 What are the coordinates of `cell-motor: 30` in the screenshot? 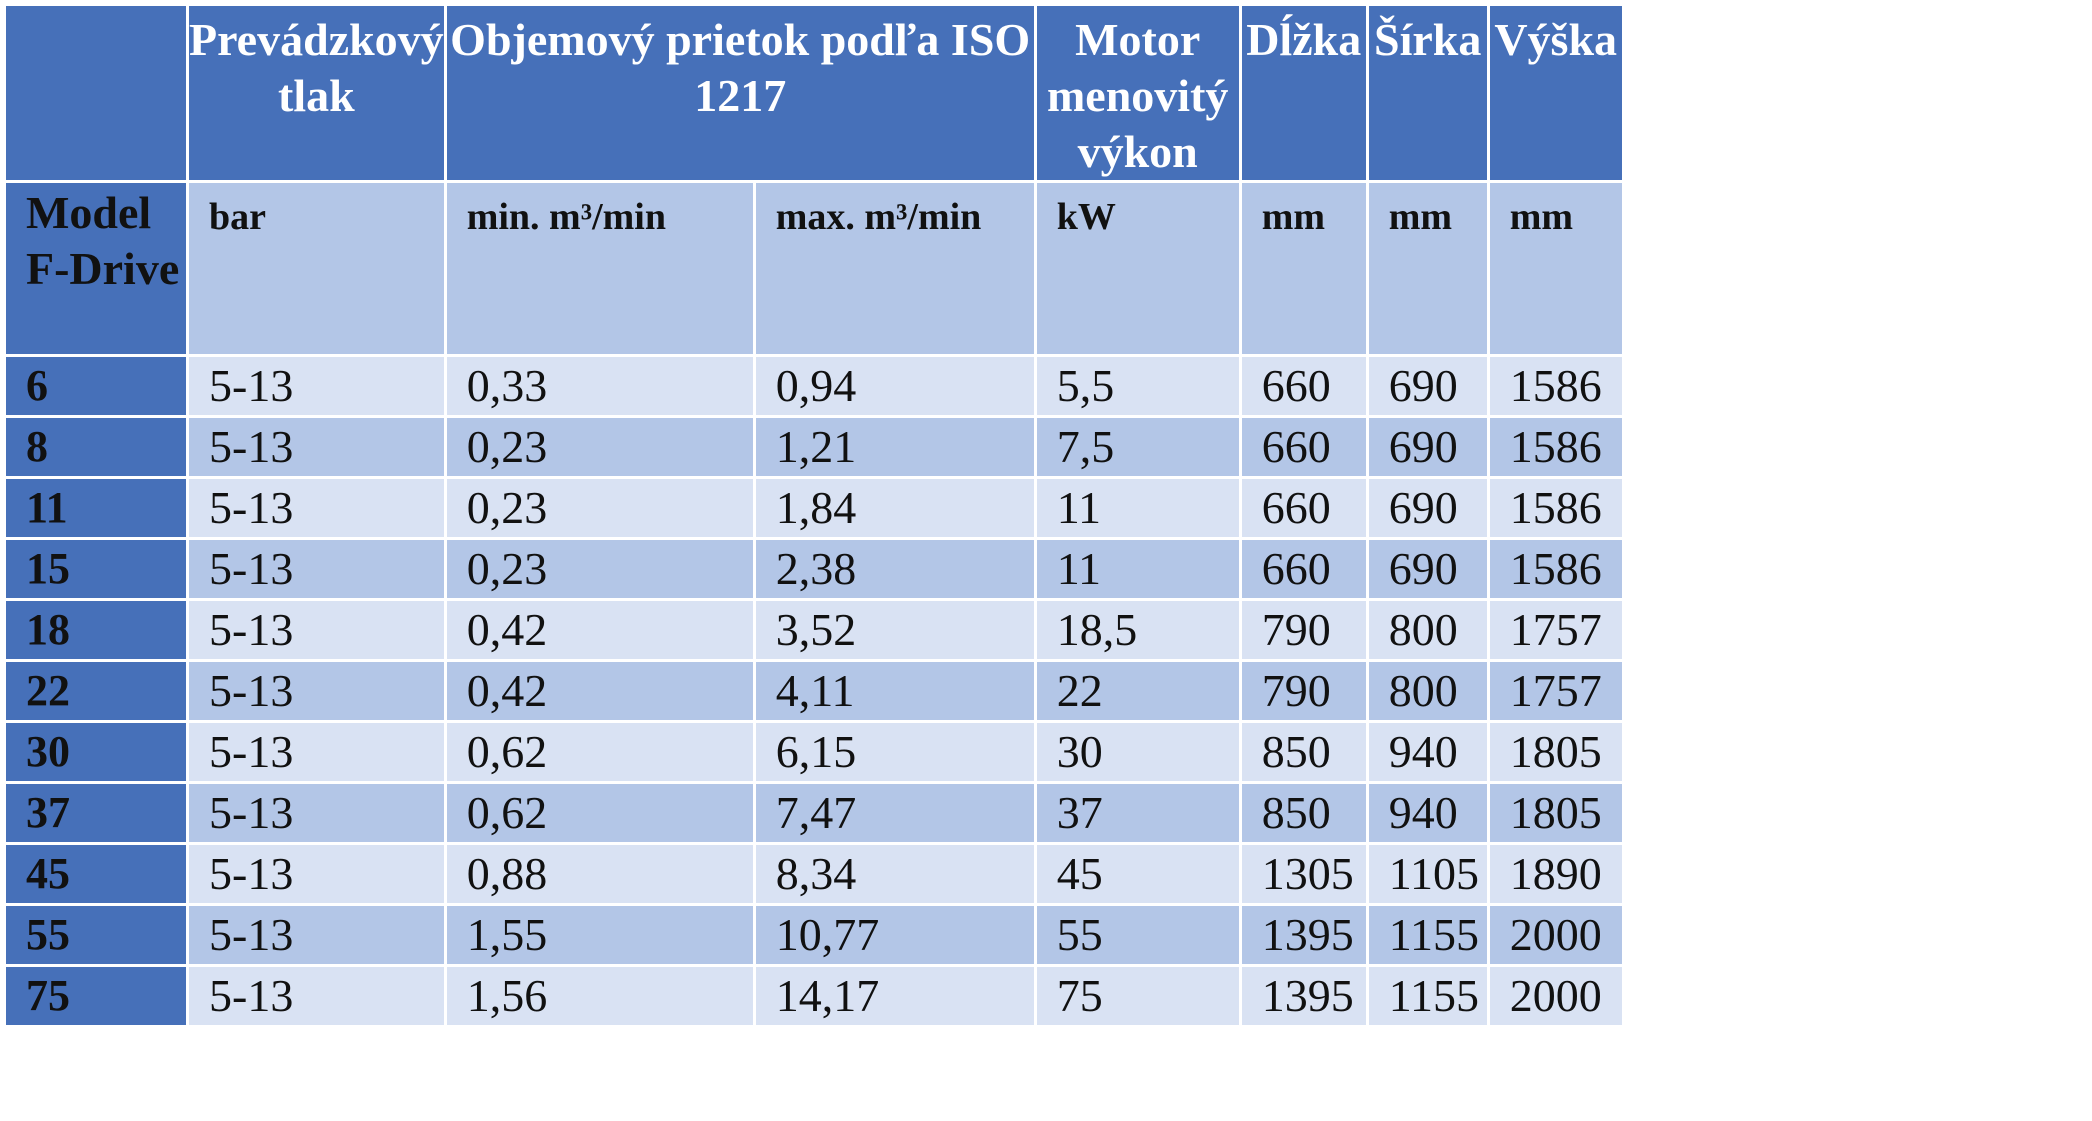 It's located at (1137, 752).